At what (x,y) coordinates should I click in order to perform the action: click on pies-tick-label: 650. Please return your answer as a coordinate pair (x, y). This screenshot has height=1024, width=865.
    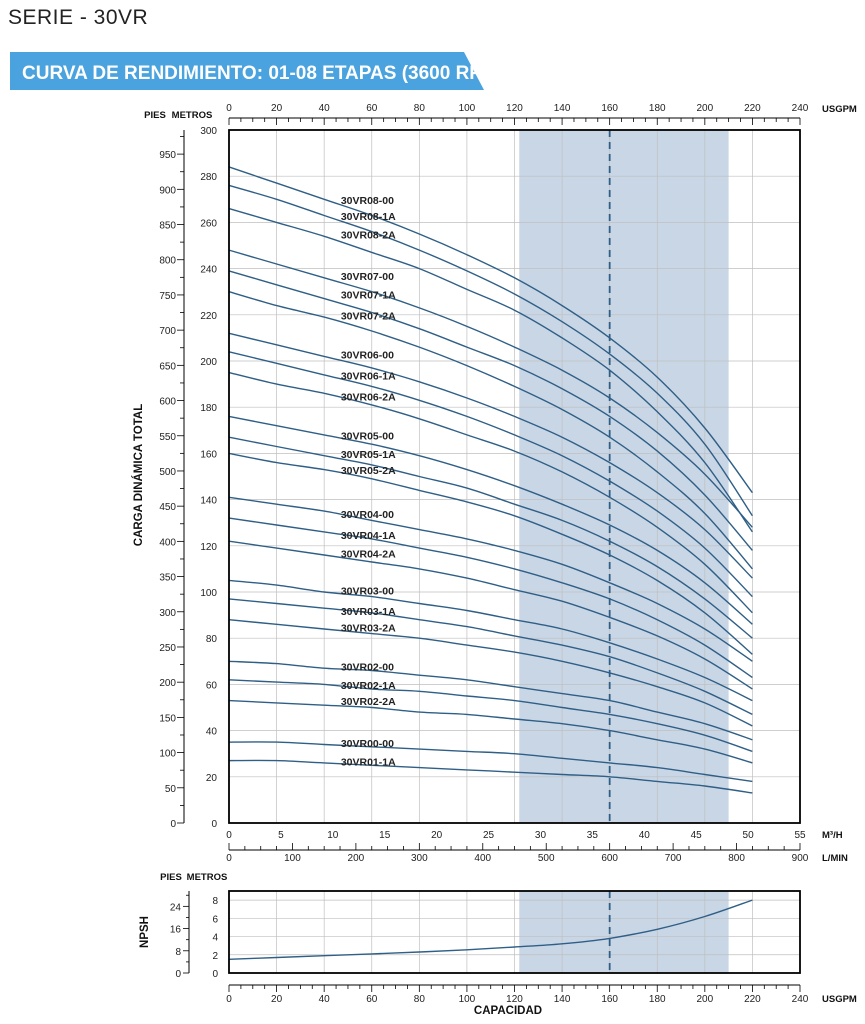
    Looking at the image, I should click on (167, 366).